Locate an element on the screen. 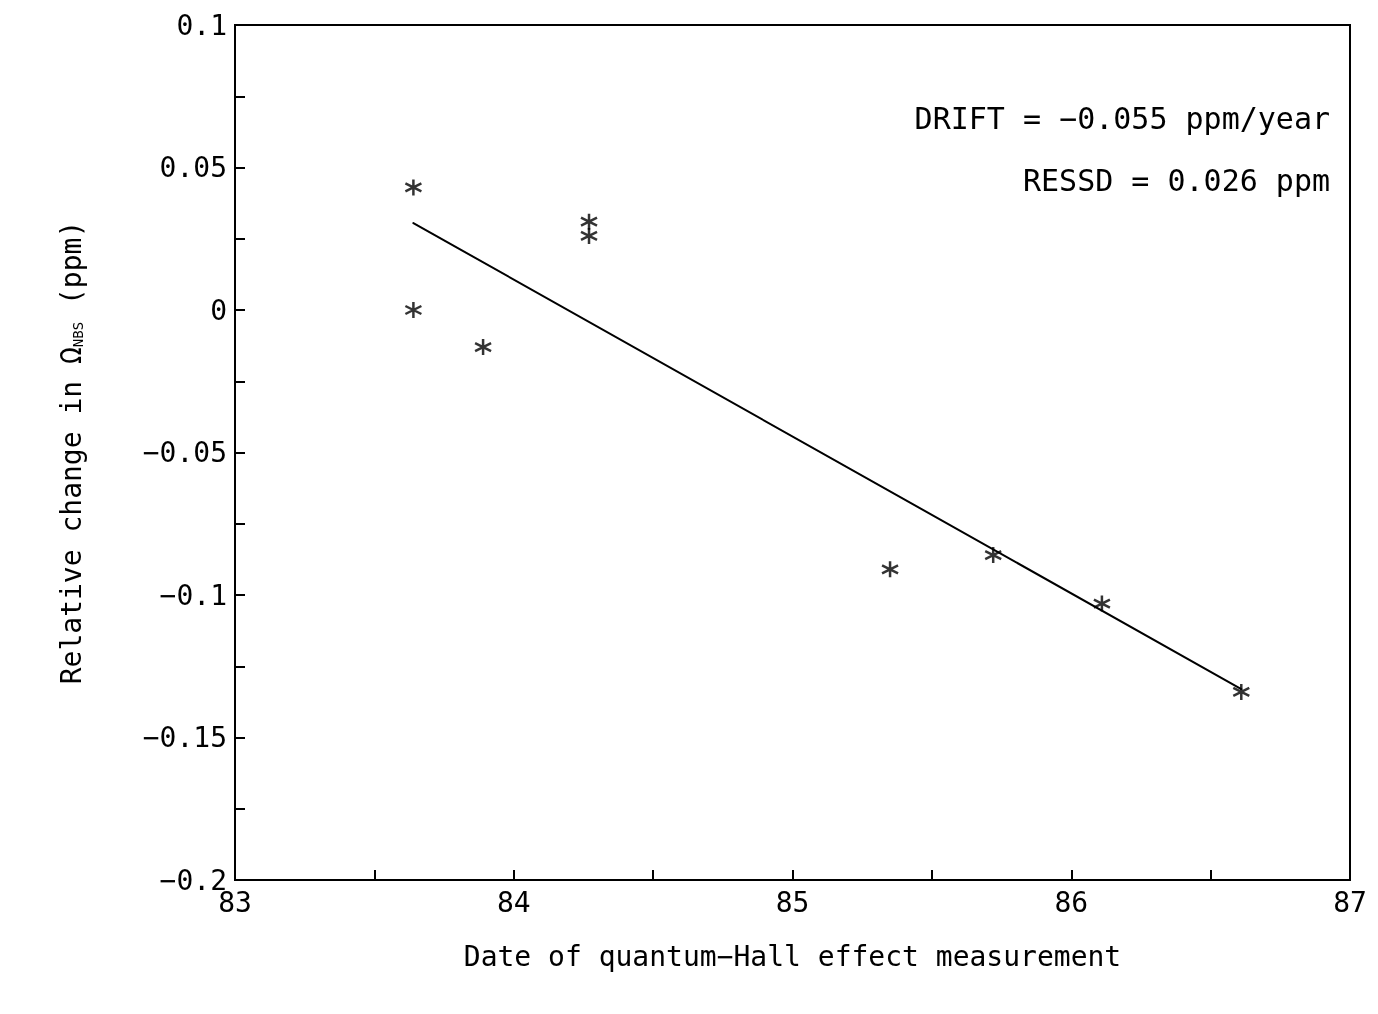 The height and width of the screenshot is (1014, 1378). y-tick-label: −0.05 is located at coordinates (184, 452).